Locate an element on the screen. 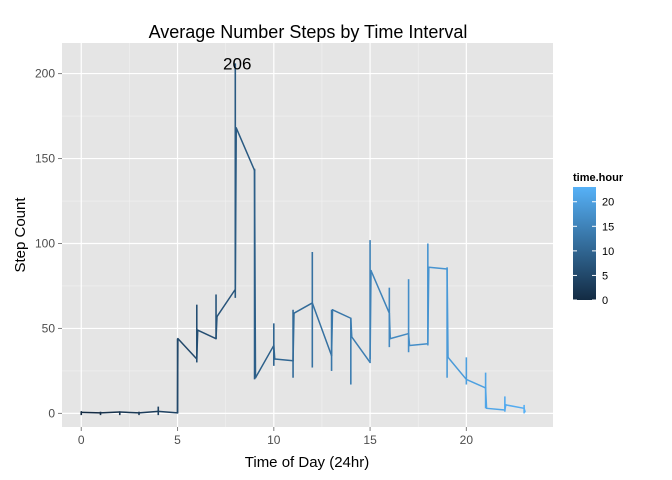  y-tick-label: 200 is located at coordinates (45, 74).